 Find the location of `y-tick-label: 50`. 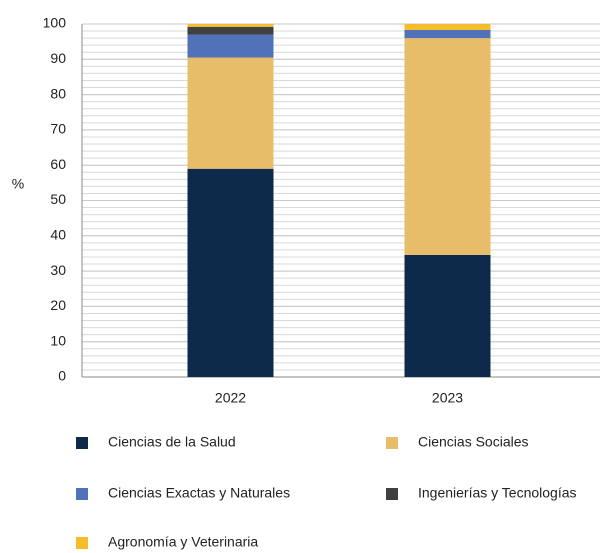

y-tick-label: 50 is located at coordinates (58, 199).